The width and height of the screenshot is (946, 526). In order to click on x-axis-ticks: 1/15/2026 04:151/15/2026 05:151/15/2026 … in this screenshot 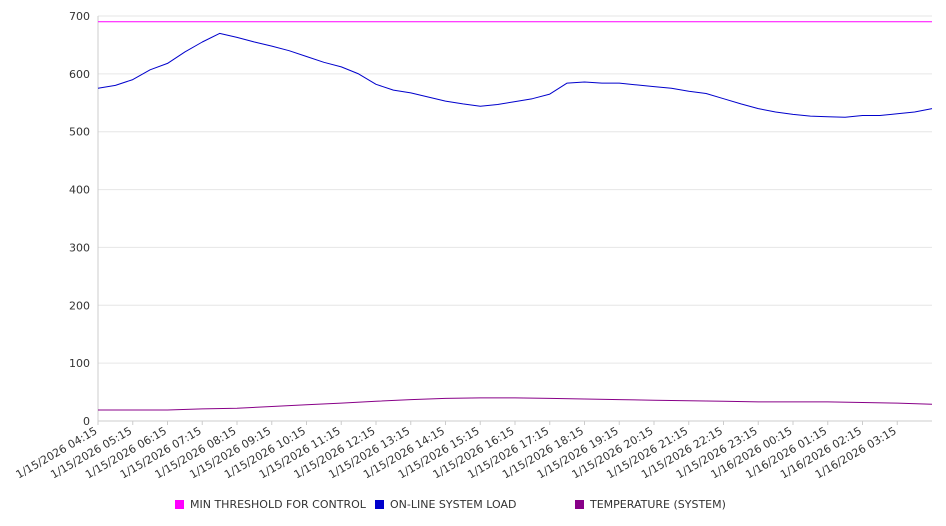, I will do `click(456, 451)`.